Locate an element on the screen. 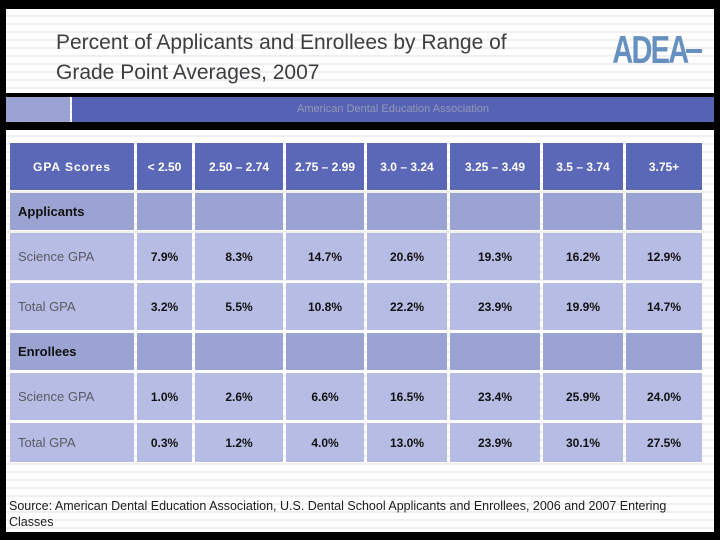 The width and height of the screenshot is (720, 540). adea-logo-dash-icon is located at coordinates (694, 51).